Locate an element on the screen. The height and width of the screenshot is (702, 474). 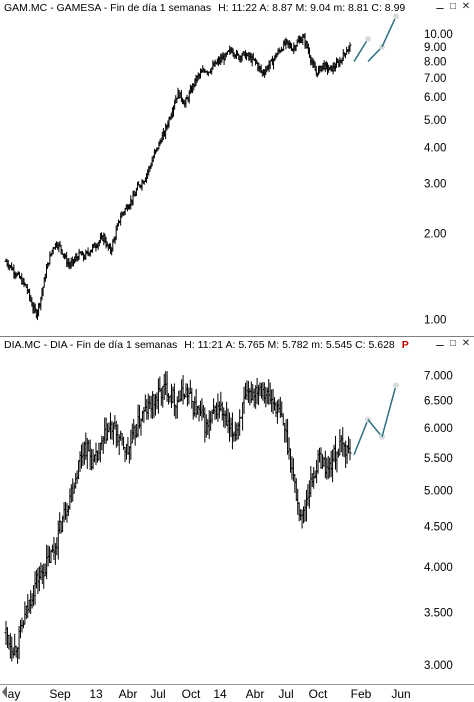
x-tick-label: 13 is located at coordinates (96, 694).